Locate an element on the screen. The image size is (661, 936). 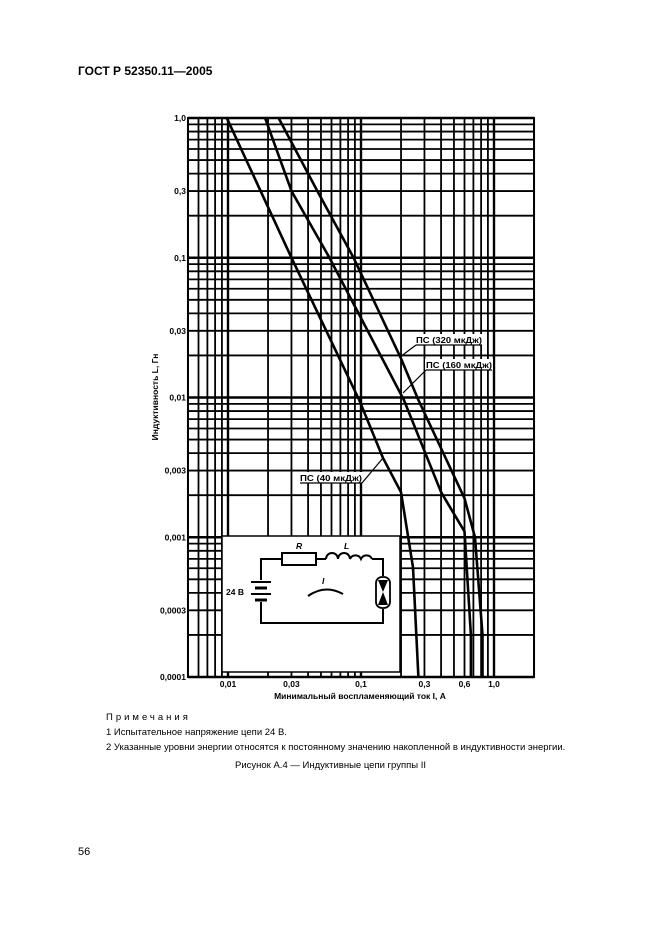
circuit-inset: 24 В R L I is located at coordinates (311, 604).